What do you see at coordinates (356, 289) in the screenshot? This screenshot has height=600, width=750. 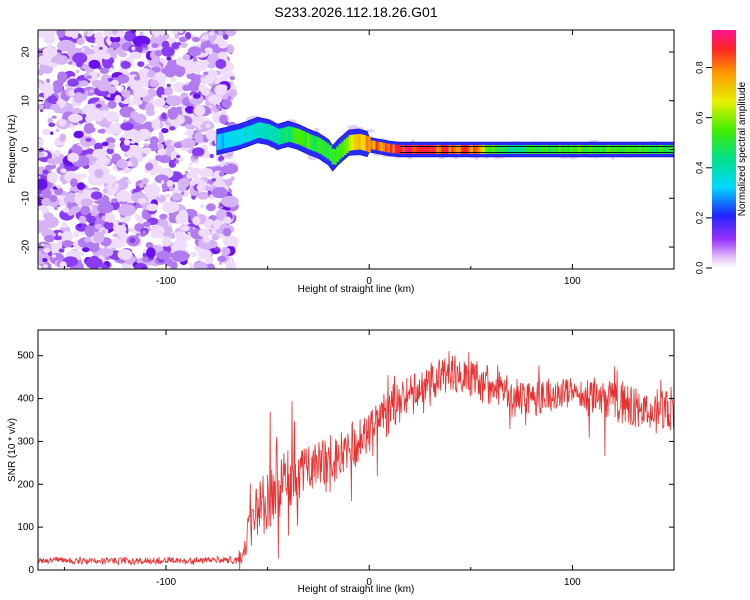 I see `spectrogram-x-label: Height of straight line (km)` at bounding box center [356, 289].